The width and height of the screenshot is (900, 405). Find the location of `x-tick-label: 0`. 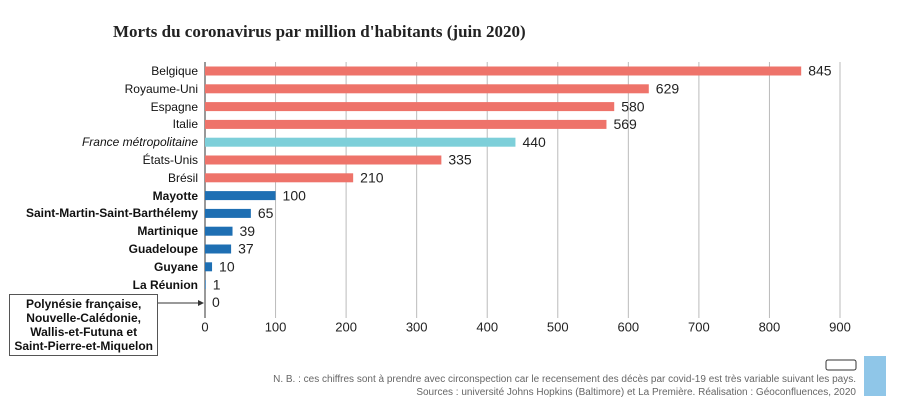

x-tick-label: 0 is located at coordinates (204, 326).